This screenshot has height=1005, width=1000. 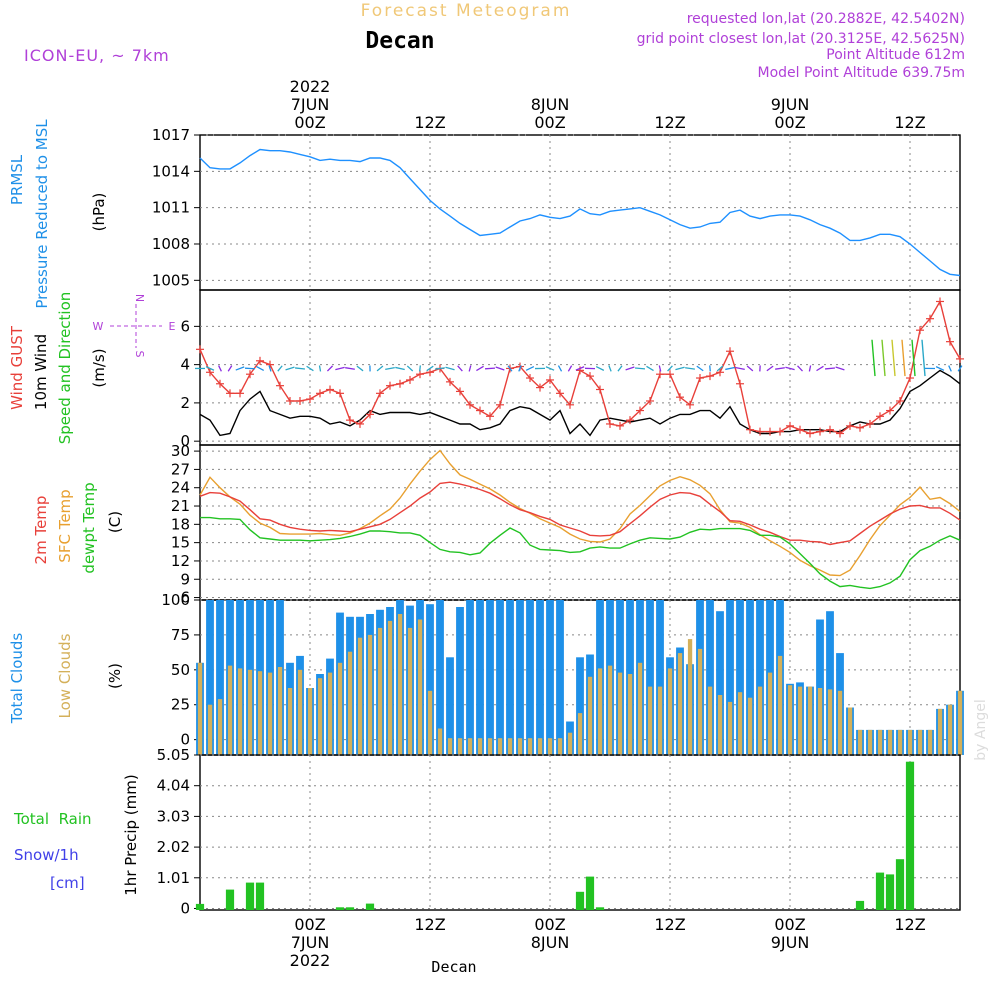 What do you see at coordinates (89, 527) in the screenshot?
I see `dewpt-label: dewpt Temp` at bounding box center [89, 527].